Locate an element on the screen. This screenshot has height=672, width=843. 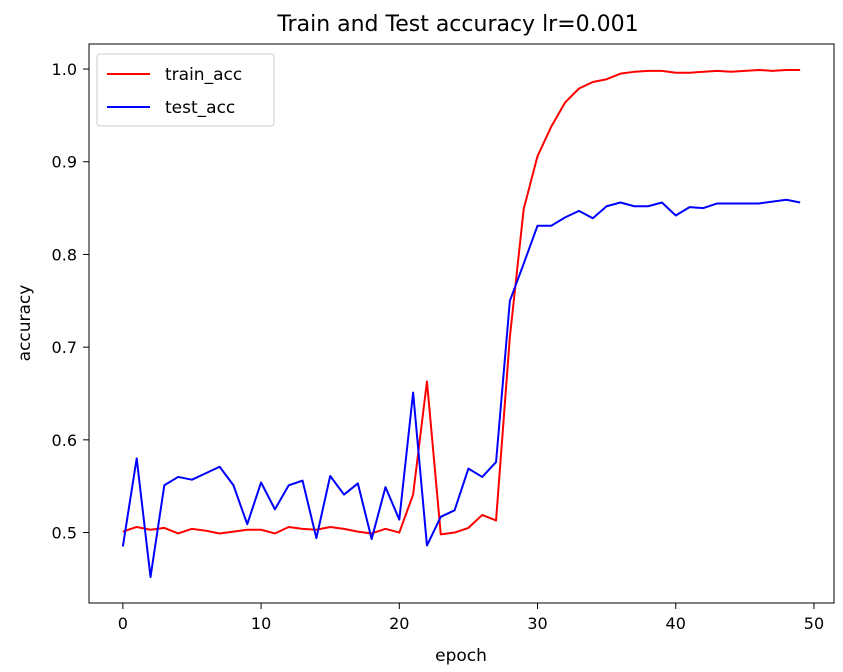
x-axis-ticks: 0 10 20 30 40 50 is located at coordinates (471, 618).